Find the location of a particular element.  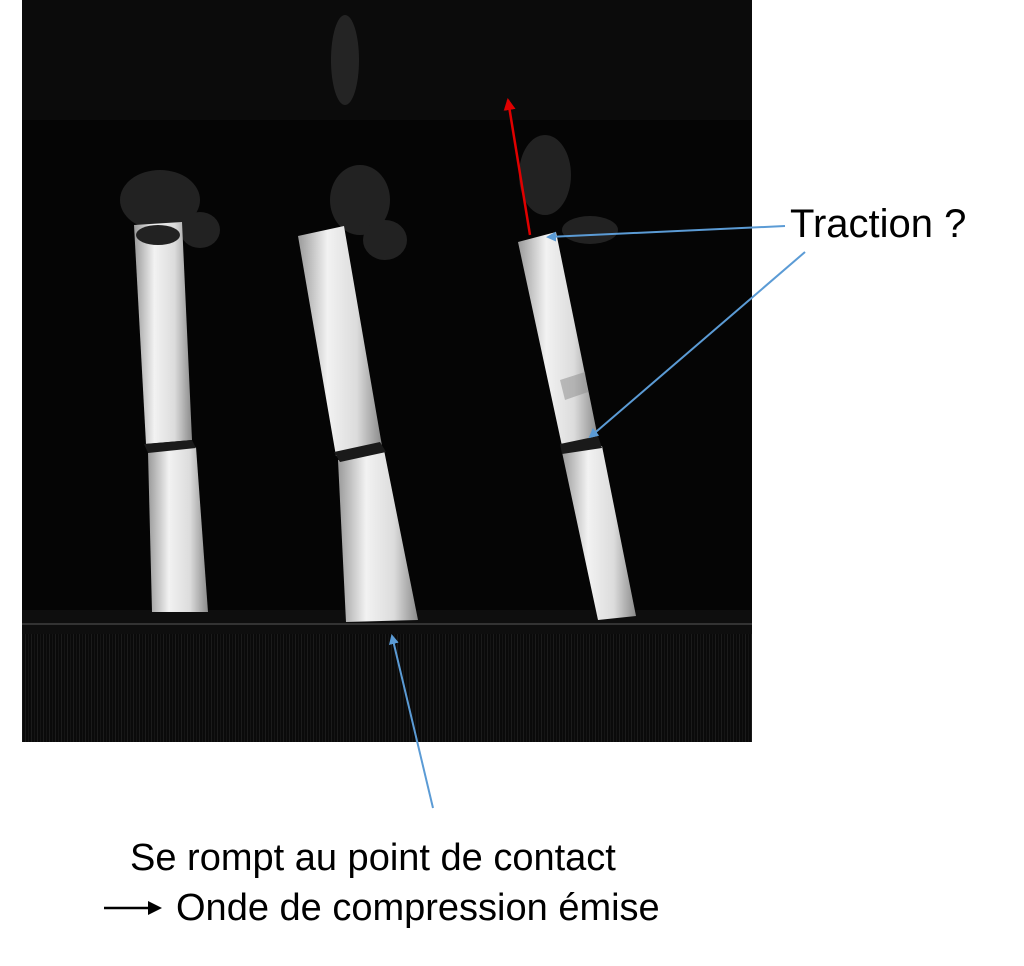

traction-arrow-top is located at coordinates (666, 233).